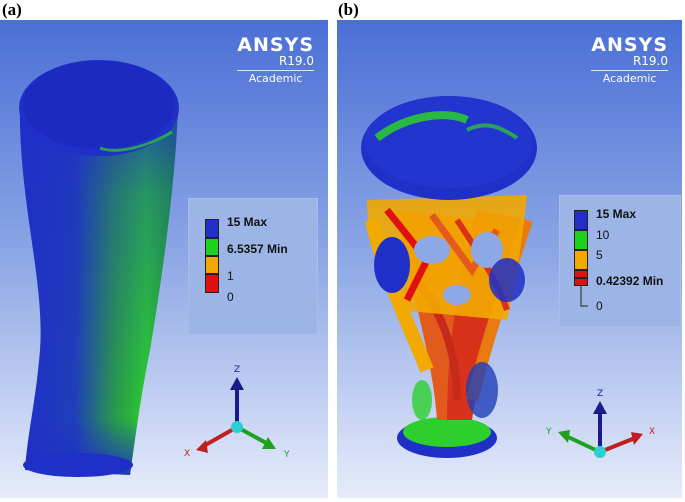 This screenshot has height=502, width=685. Describe the element at coordinates (599, 255) in the screenshot. I see `legend-label-5: 5` at that location.